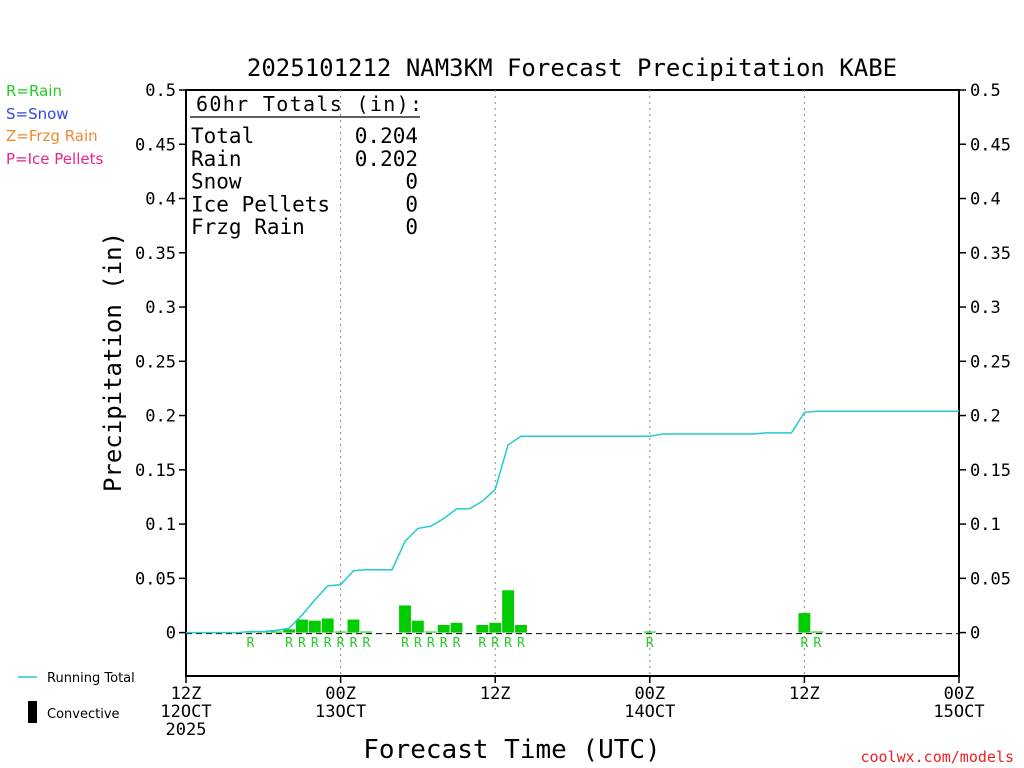 Image resolution: width=1024 pixels, height=768 pixels. Describe the element at coordinates (248, 227) in the screenshot. I see `totals-row-label: Frzg Rain` at that location.